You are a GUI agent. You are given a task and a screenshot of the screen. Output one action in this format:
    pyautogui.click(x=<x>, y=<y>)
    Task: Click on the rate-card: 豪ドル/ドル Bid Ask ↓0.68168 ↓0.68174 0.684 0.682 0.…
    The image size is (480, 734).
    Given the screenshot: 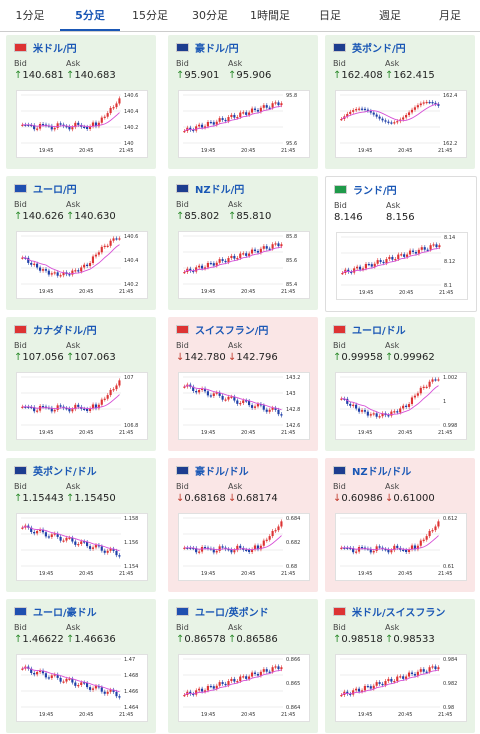 What is the action you would take?
    pyautogui.click(x=243, y=525)
    